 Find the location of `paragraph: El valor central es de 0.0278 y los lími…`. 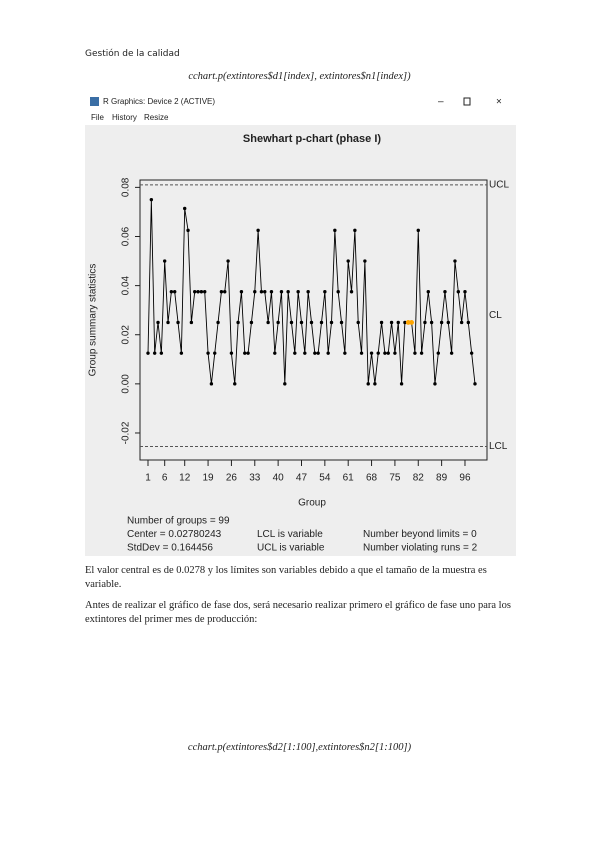

paragraph: El valor central es de 0.0278 y los lími… is located at coordinates (286, 577).